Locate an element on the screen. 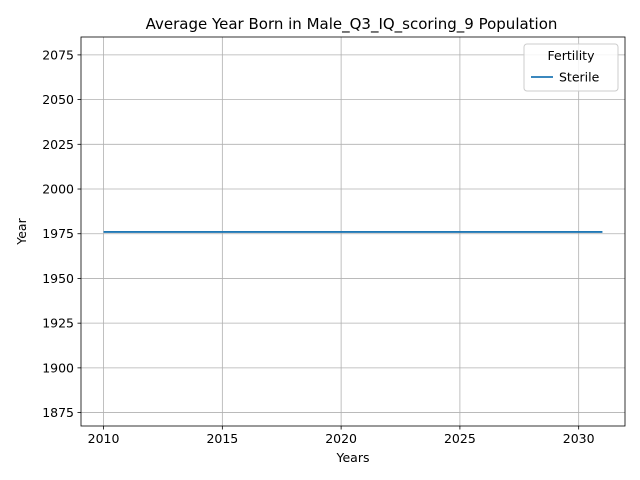 The height and width of the screenshot is (480, 640). legend-title: Fertility is located at coordinates (572, 55).